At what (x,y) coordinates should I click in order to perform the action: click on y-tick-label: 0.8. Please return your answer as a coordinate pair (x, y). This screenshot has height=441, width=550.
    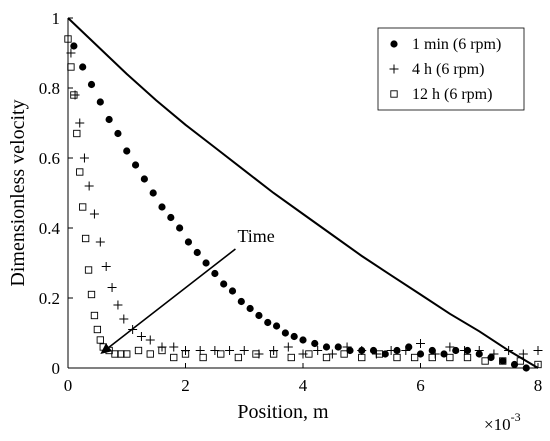
    Looking at the image, I should click on (49, 88).